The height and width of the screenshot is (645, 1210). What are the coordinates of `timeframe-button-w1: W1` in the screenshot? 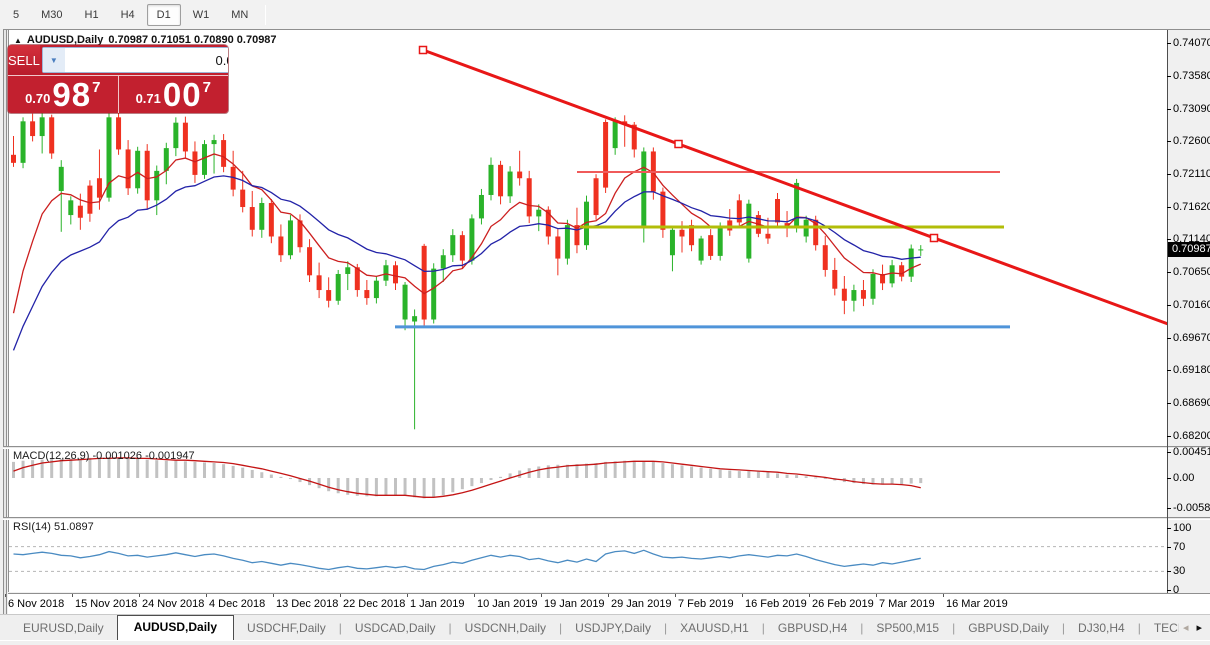 It's located at (201, 14).